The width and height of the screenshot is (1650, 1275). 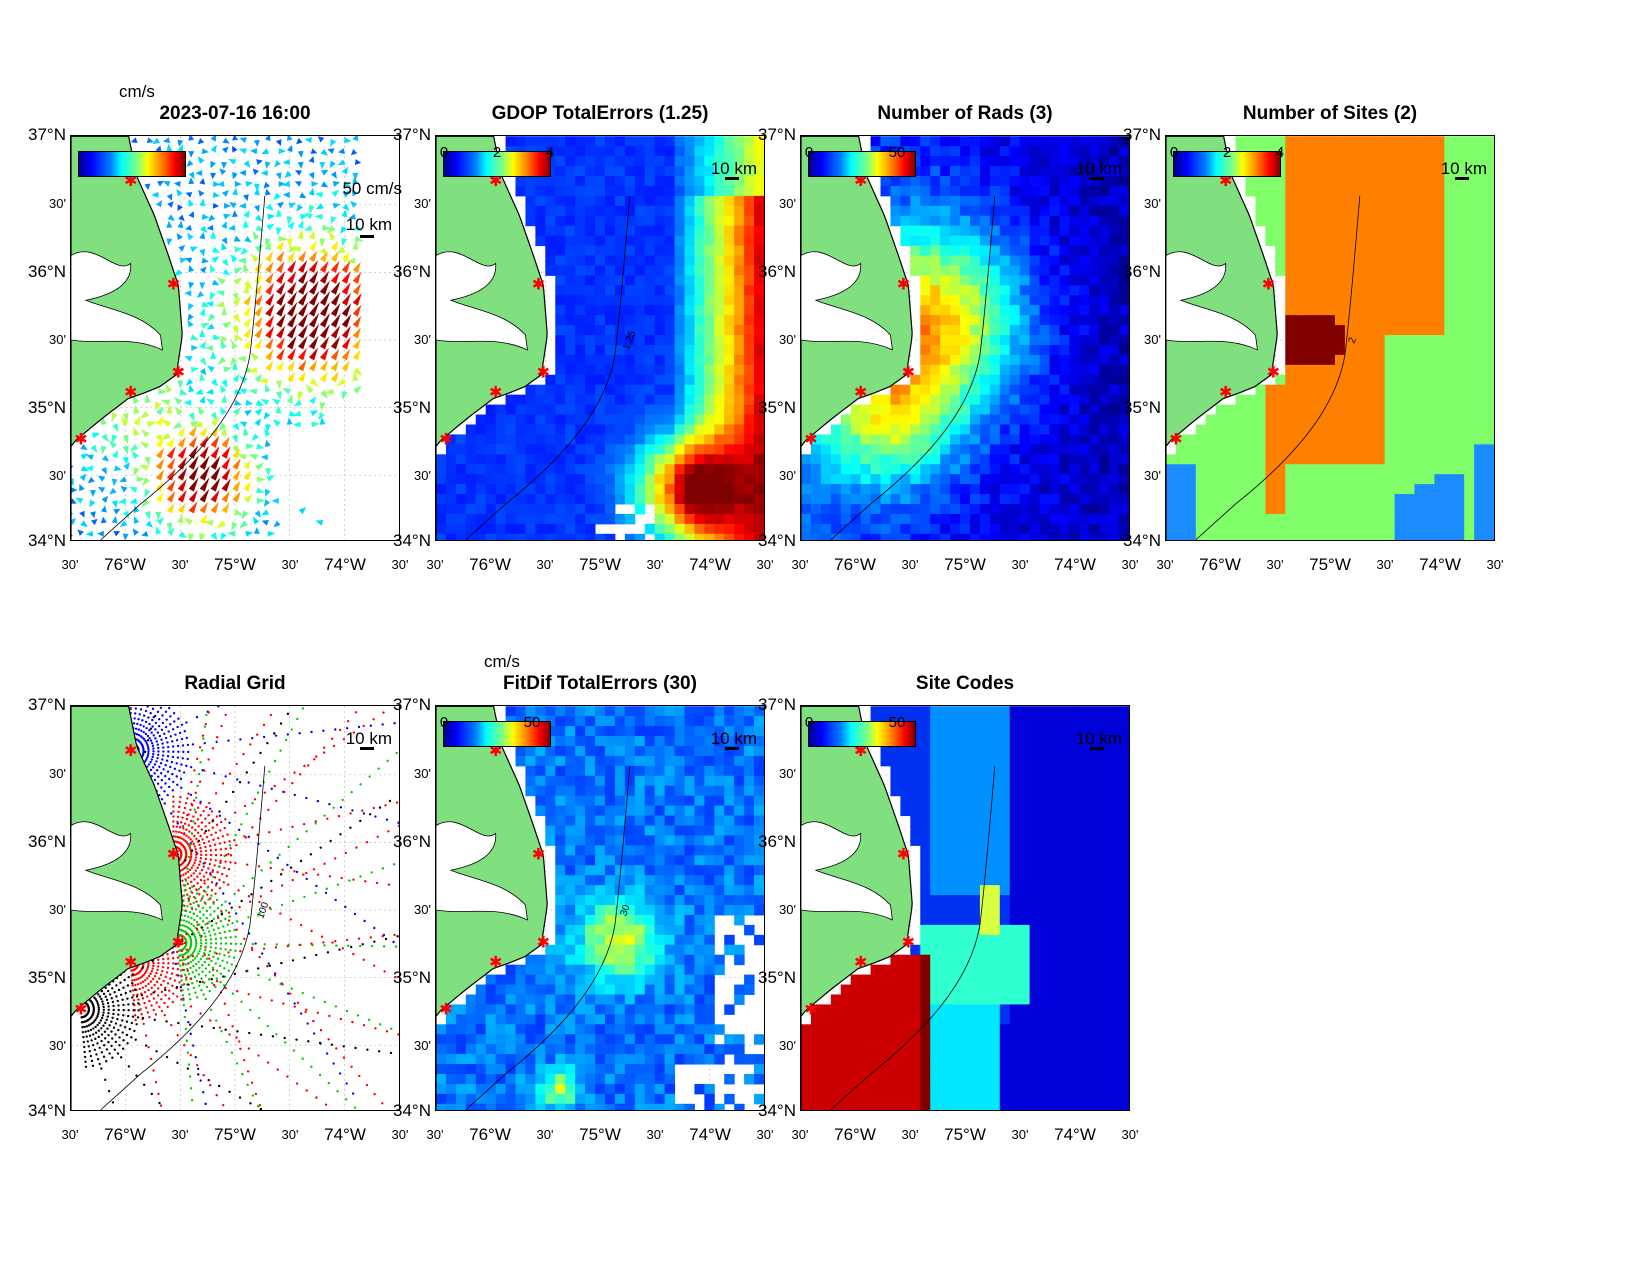 I want to click on radar-site-marker: ✱, so click(x=130, y=393).